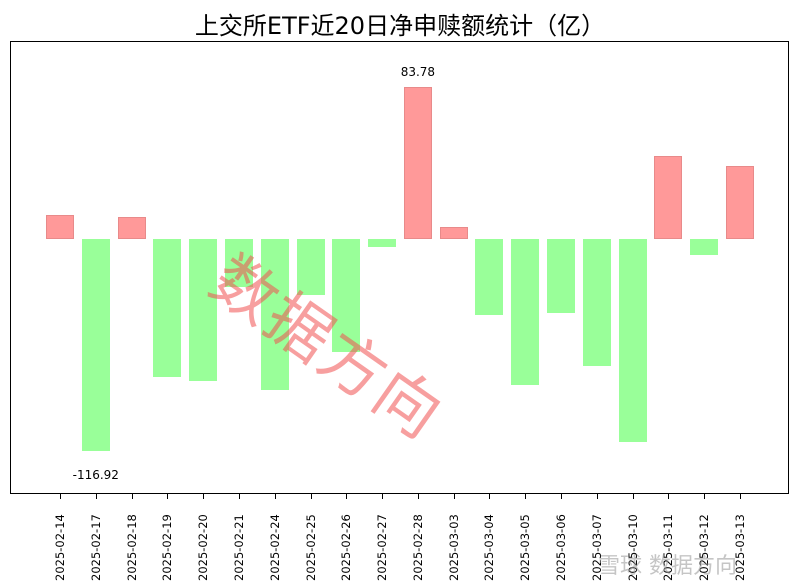 This screenshot has height=587, width=800. Describe the element at coordinates (167, 547) in the screenshot. I see `x-tick-label: 2025-02-19` at that location.